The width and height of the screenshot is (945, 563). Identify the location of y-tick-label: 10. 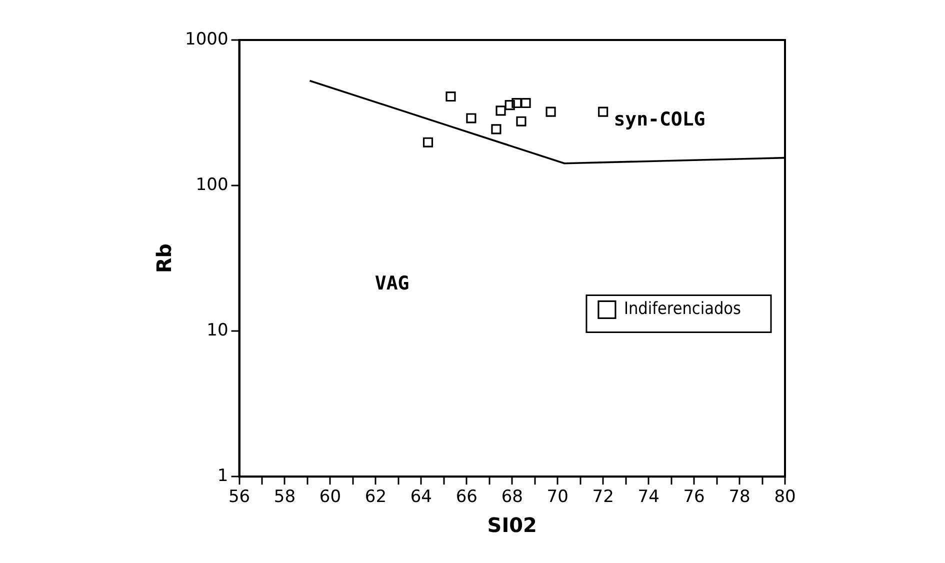
(217, 330).